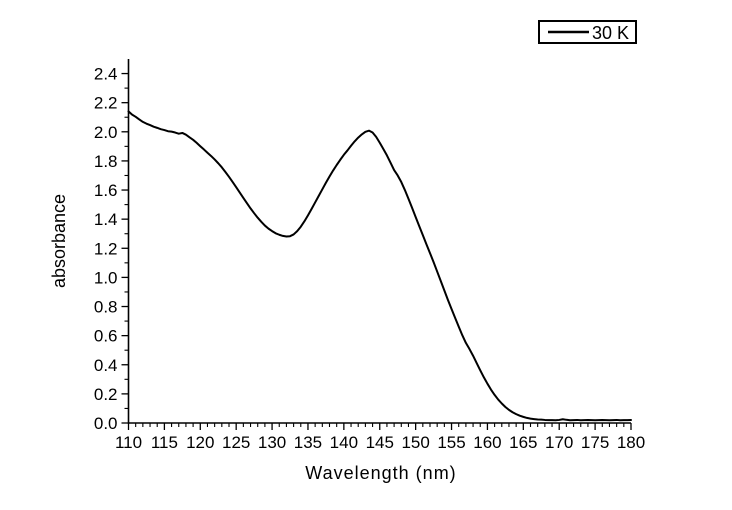  I want to click on y-tick-label: 0.6, so click(106, 336).